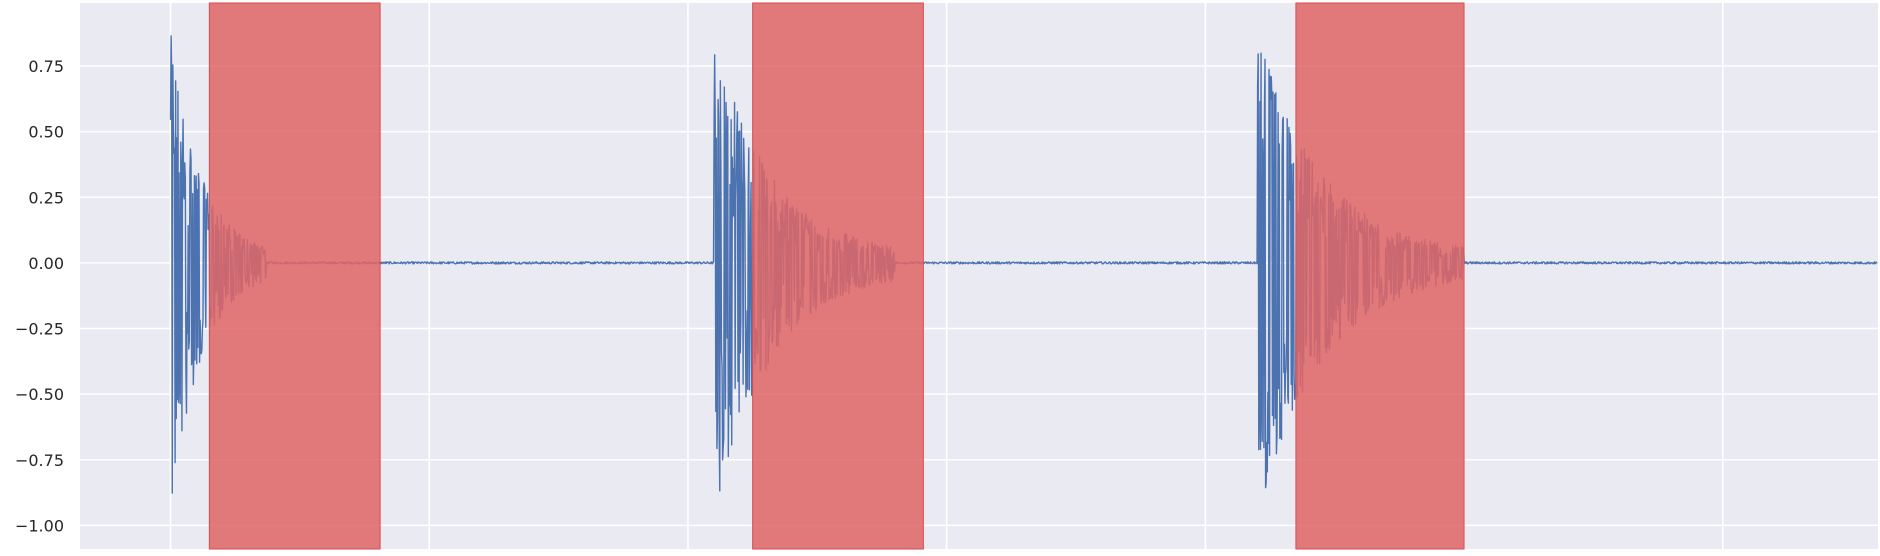  Describe the element at coordinates (46, 263) in the screenshot. I see `y-tick-label: 0.00` at that location.